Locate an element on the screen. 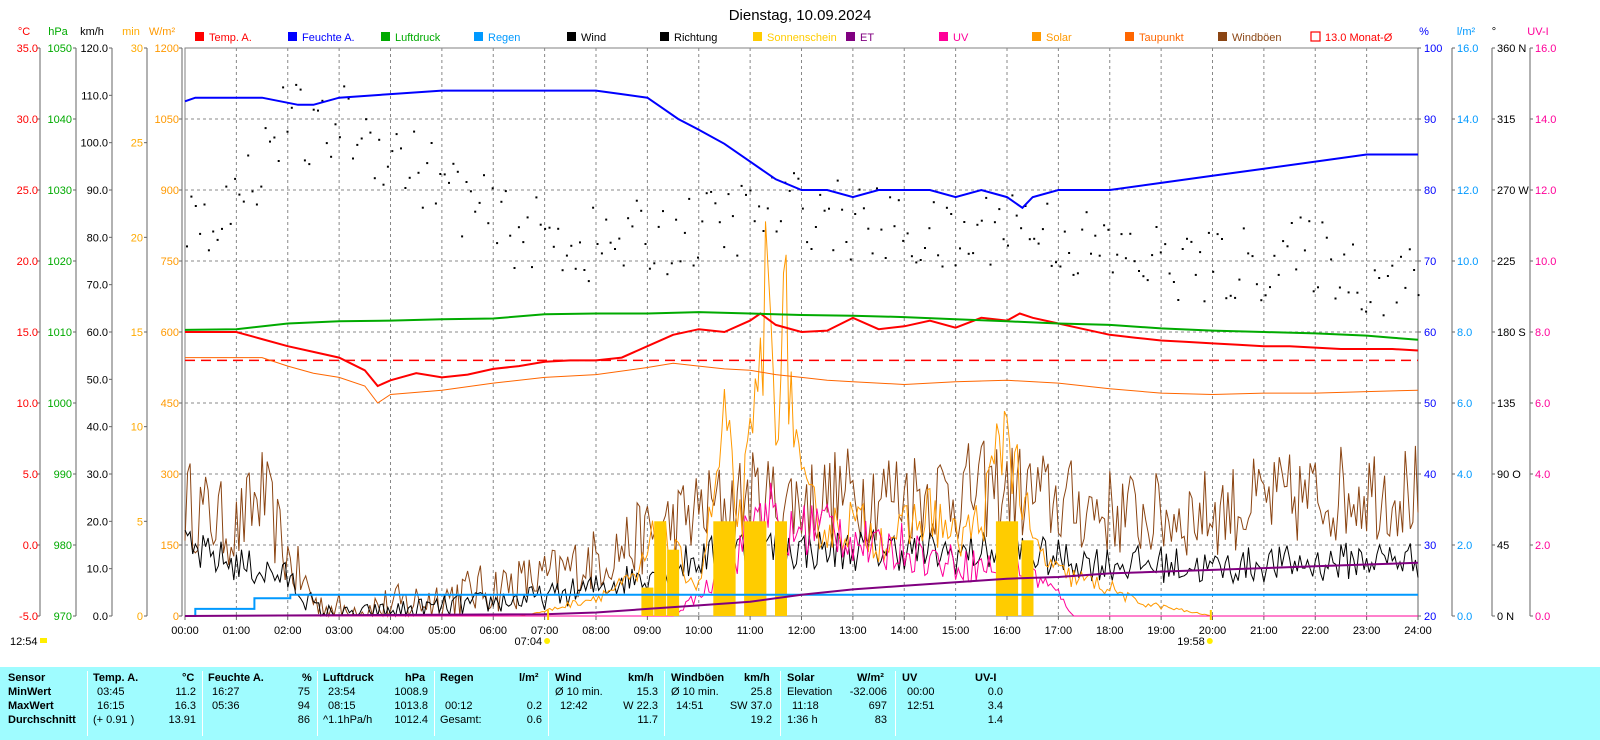 The height and width of the screenshot is (740, 1600). axis-tick-label-uv: 6.0 is located at coordinates (1542, 404).